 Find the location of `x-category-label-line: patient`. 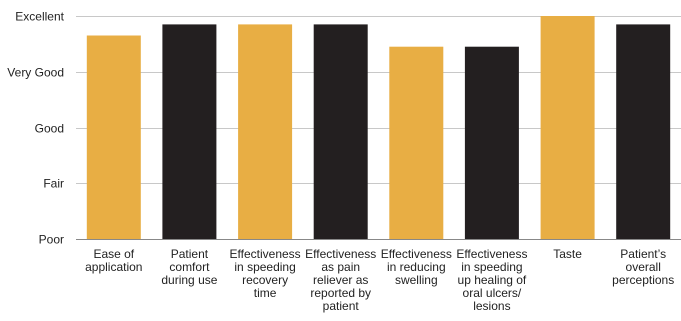

x-category-label-line: patient is located at coordinates (341, 306).